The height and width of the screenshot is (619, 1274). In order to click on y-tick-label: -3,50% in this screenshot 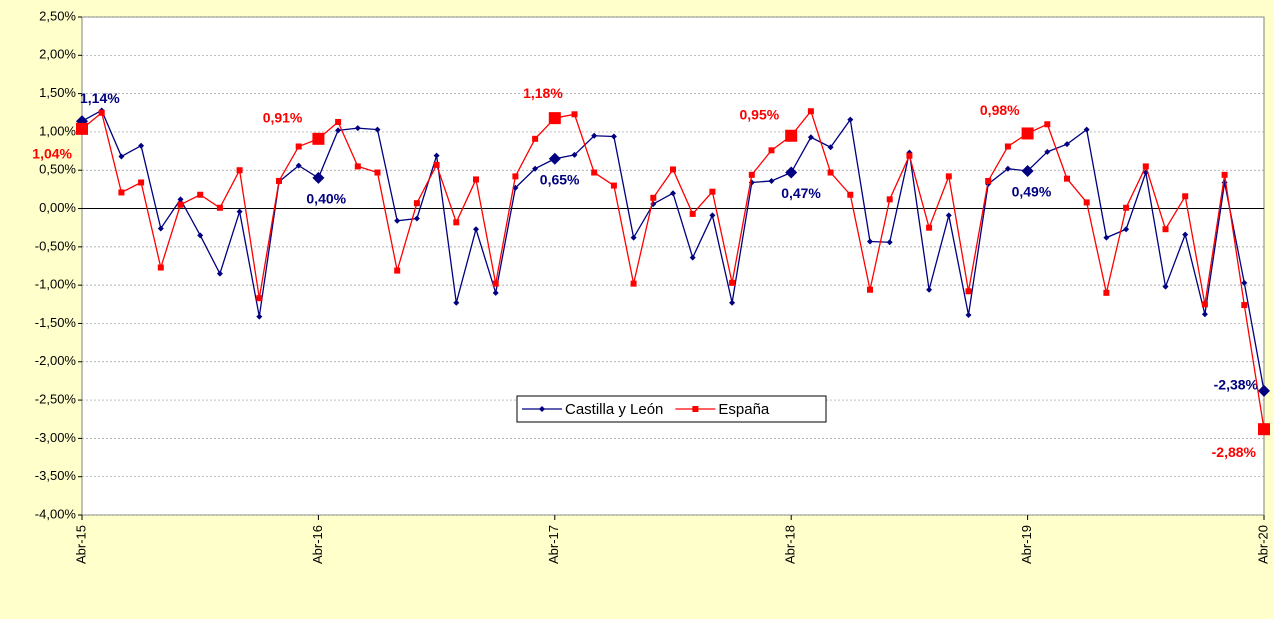, I will do `click(56, 475)`.